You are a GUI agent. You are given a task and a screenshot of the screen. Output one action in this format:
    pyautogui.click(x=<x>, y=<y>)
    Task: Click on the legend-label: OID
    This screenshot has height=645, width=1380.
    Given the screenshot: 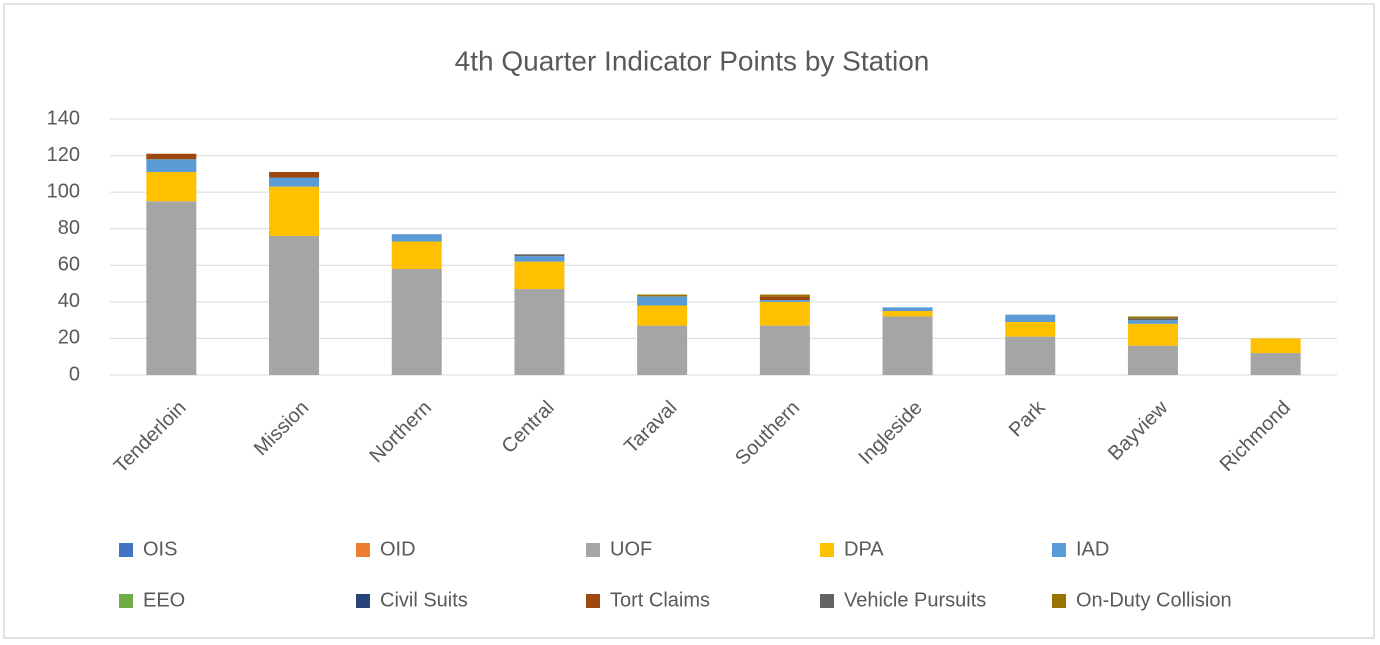 What is the action you would take?
    pyautogui.click(x=398, y=549)
    